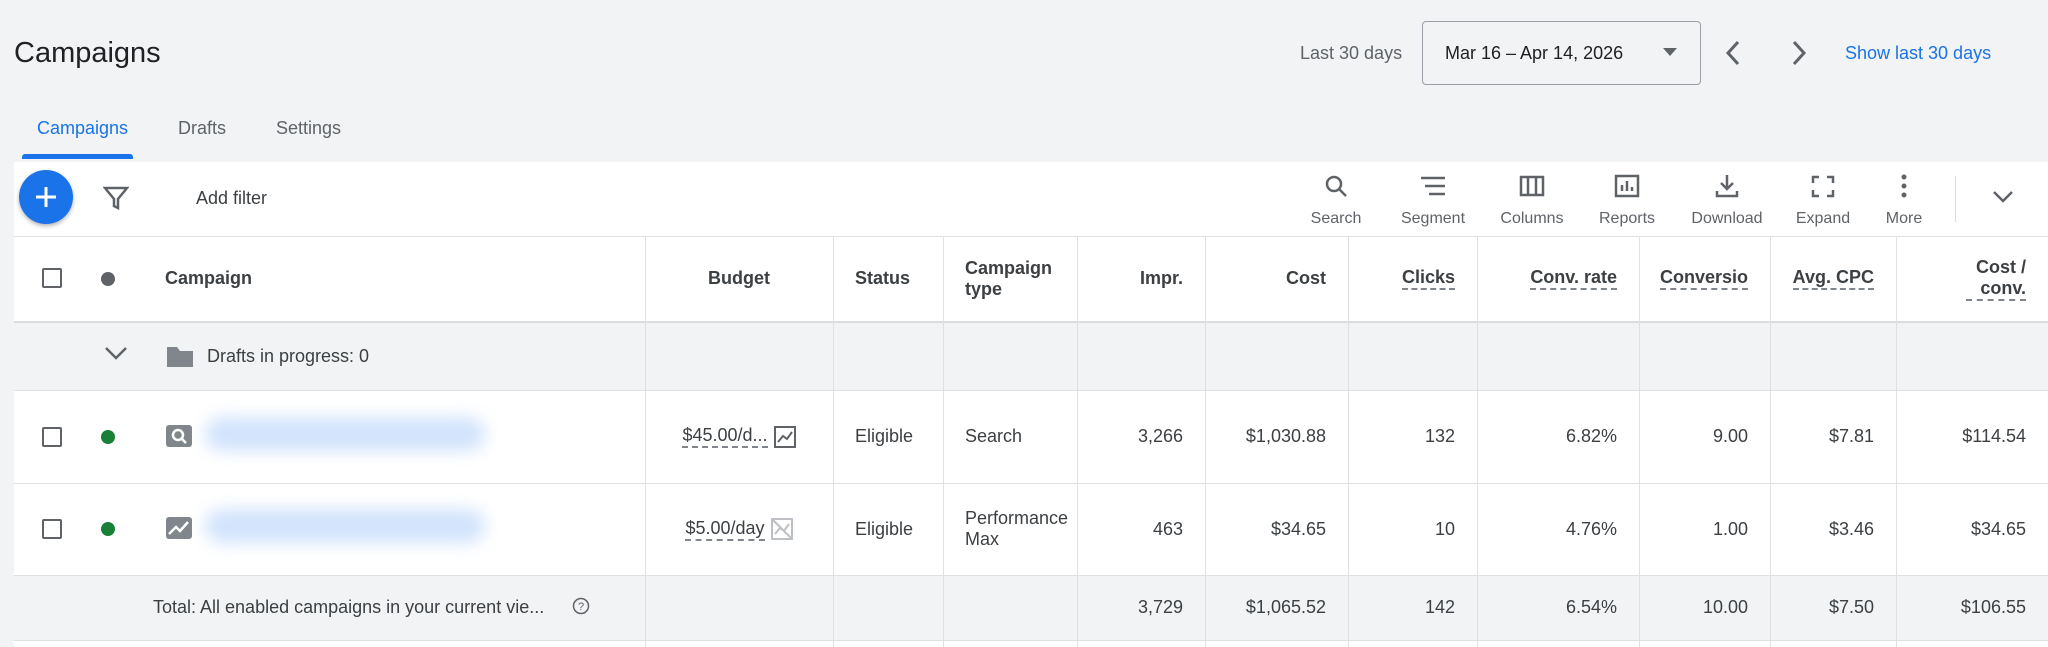  I want to click on campaign-name-blurred, so click(345, 526).